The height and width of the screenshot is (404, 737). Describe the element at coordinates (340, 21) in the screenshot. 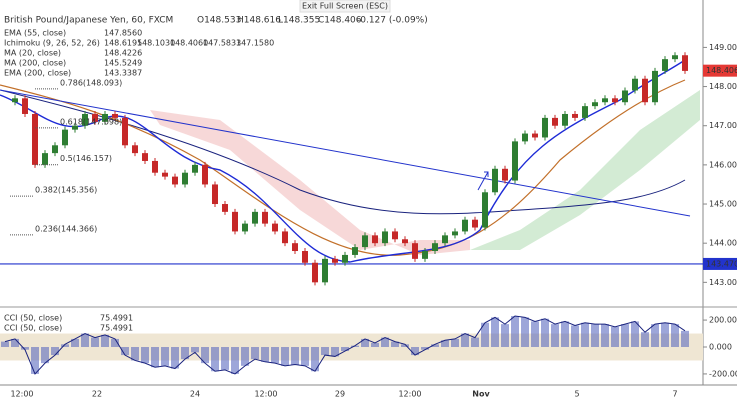

I see `header-text: C148.406` at that location.